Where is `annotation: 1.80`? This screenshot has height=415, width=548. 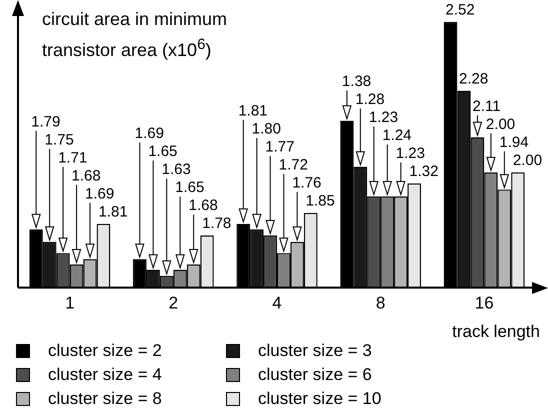
annotation: 1.80 is located at coordinates (266, 129).